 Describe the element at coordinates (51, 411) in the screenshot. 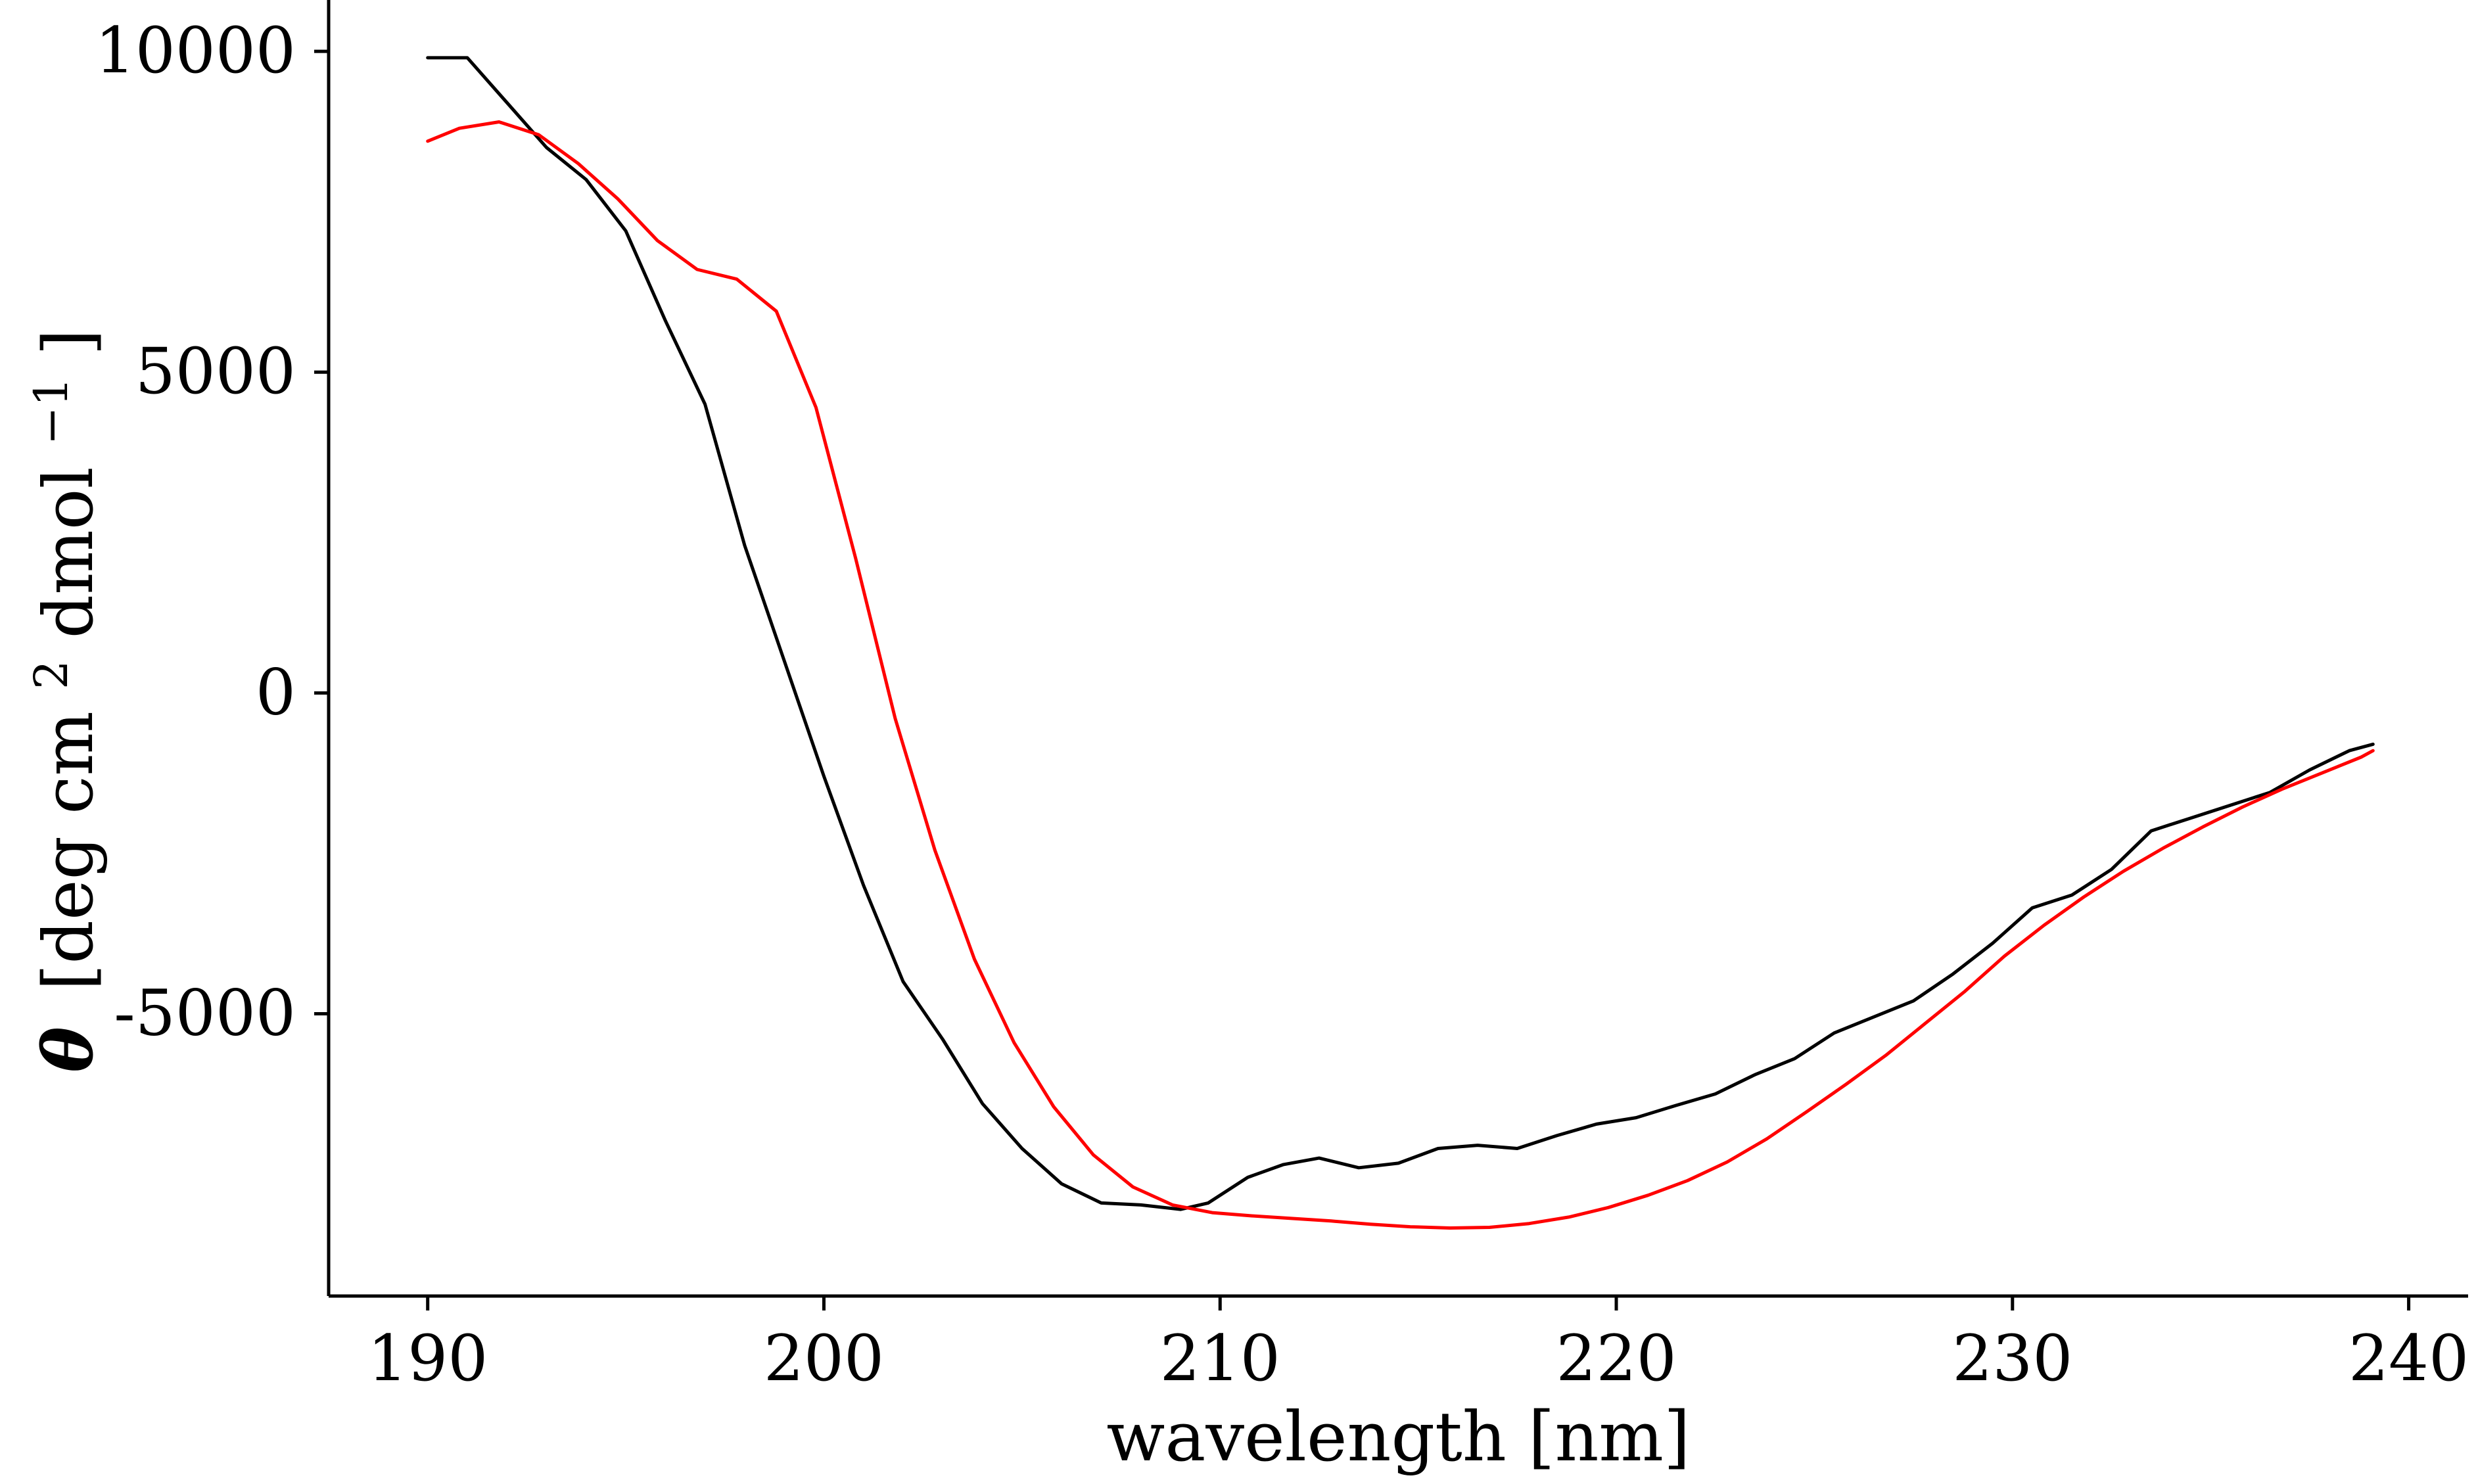

I see `y-axis-title-superscript-2: −1` at that location.